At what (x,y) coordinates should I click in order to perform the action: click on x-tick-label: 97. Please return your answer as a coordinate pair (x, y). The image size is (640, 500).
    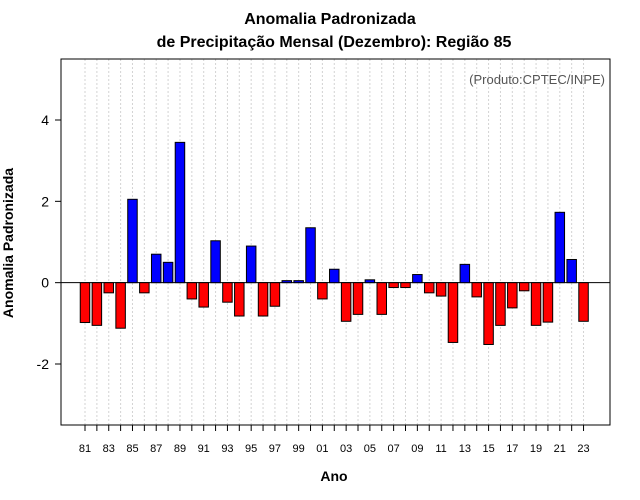
    Looking at the image, I should click on (275, 449).